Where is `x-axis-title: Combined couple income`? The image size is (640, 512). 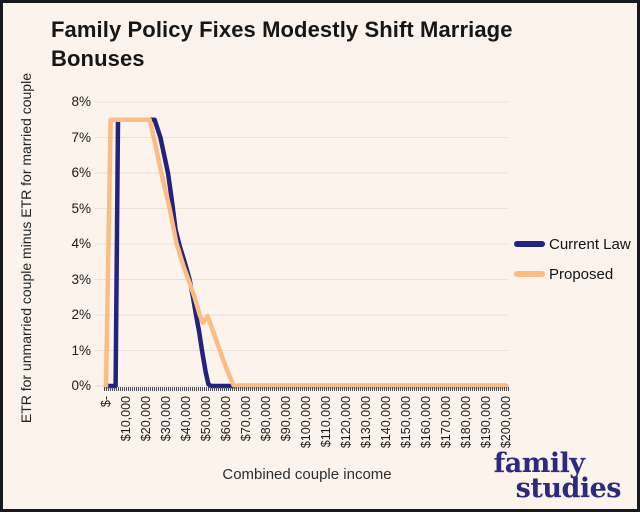 x-axis-title: Combined couple income is located at coordinates (307, 474).